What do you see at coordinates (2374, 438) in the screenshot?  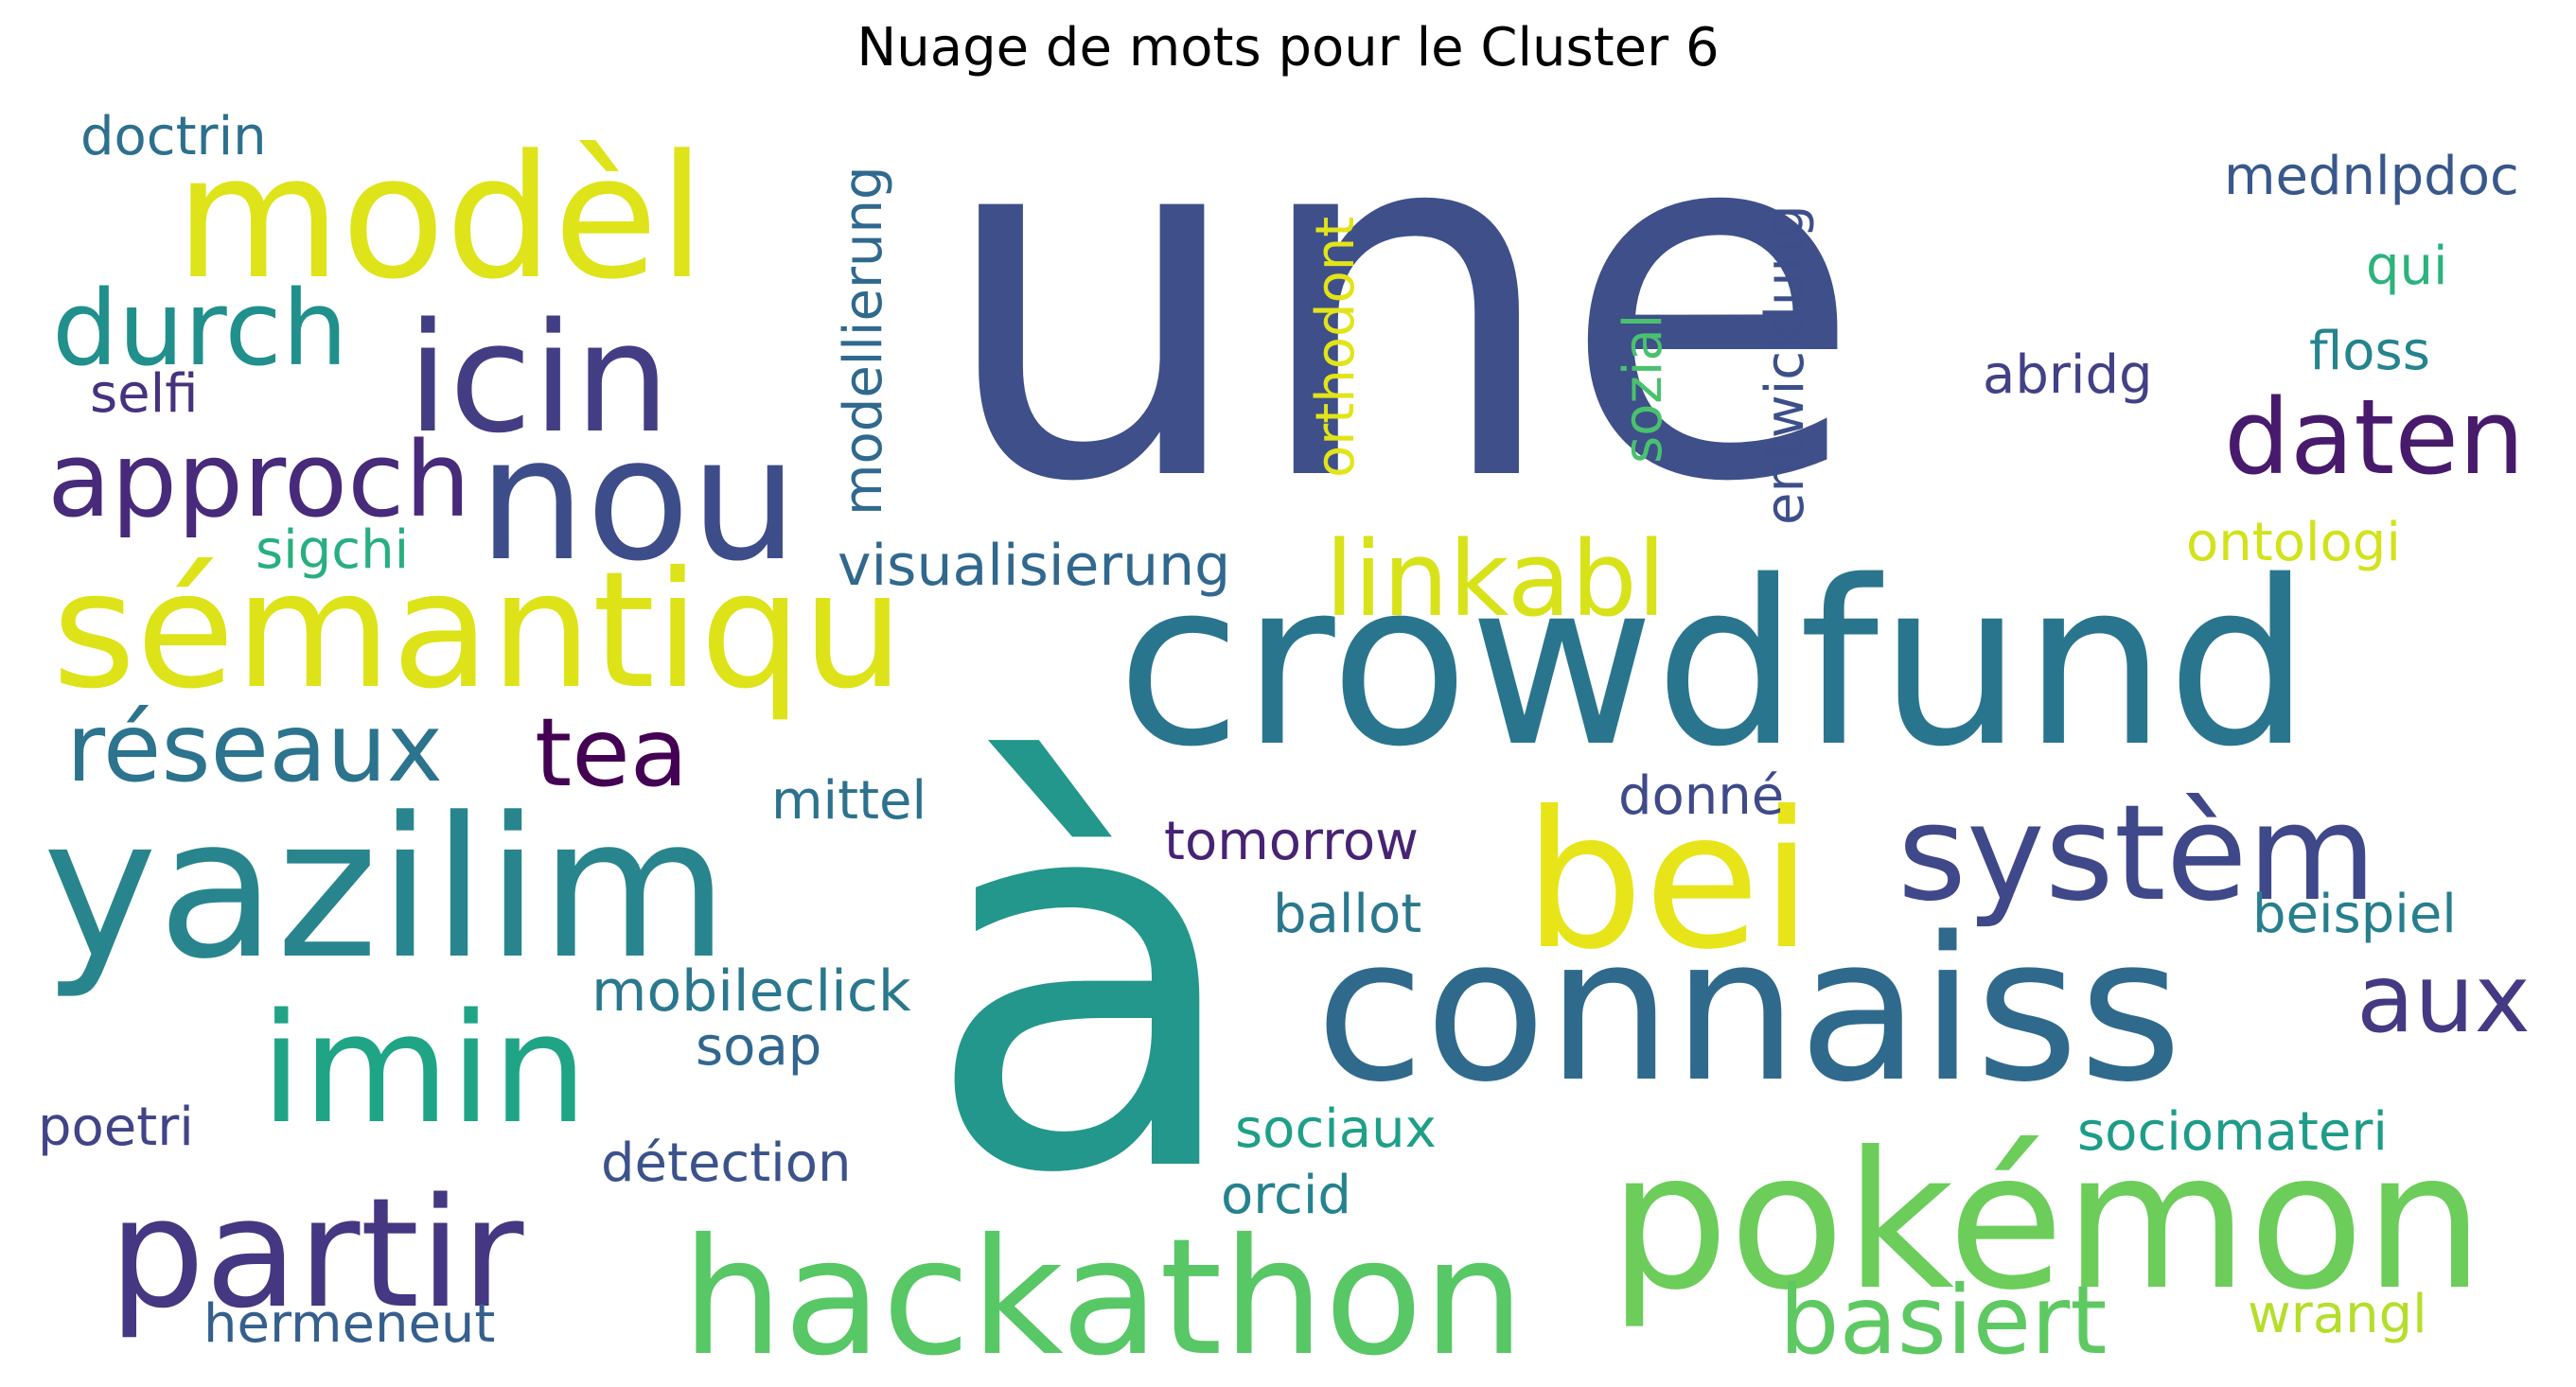 I see `word-daten: daten` at bounding box center [2374, 438].